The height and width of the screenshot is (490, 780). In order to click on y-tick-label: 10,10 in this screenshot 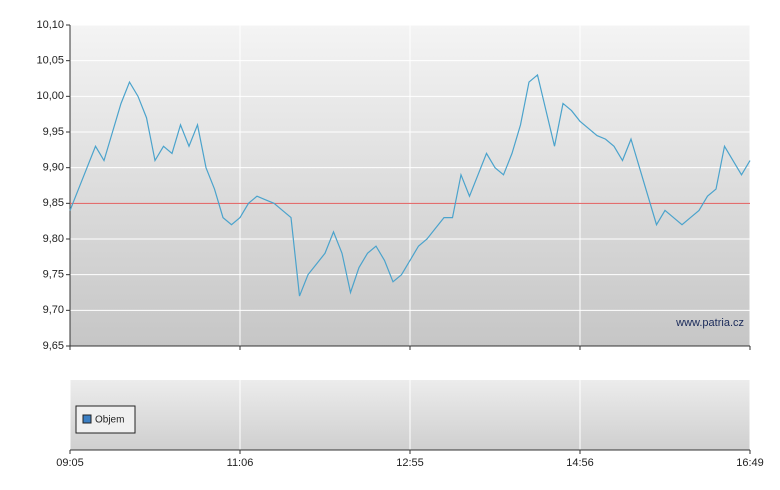, I will do `click(50, 25)`.